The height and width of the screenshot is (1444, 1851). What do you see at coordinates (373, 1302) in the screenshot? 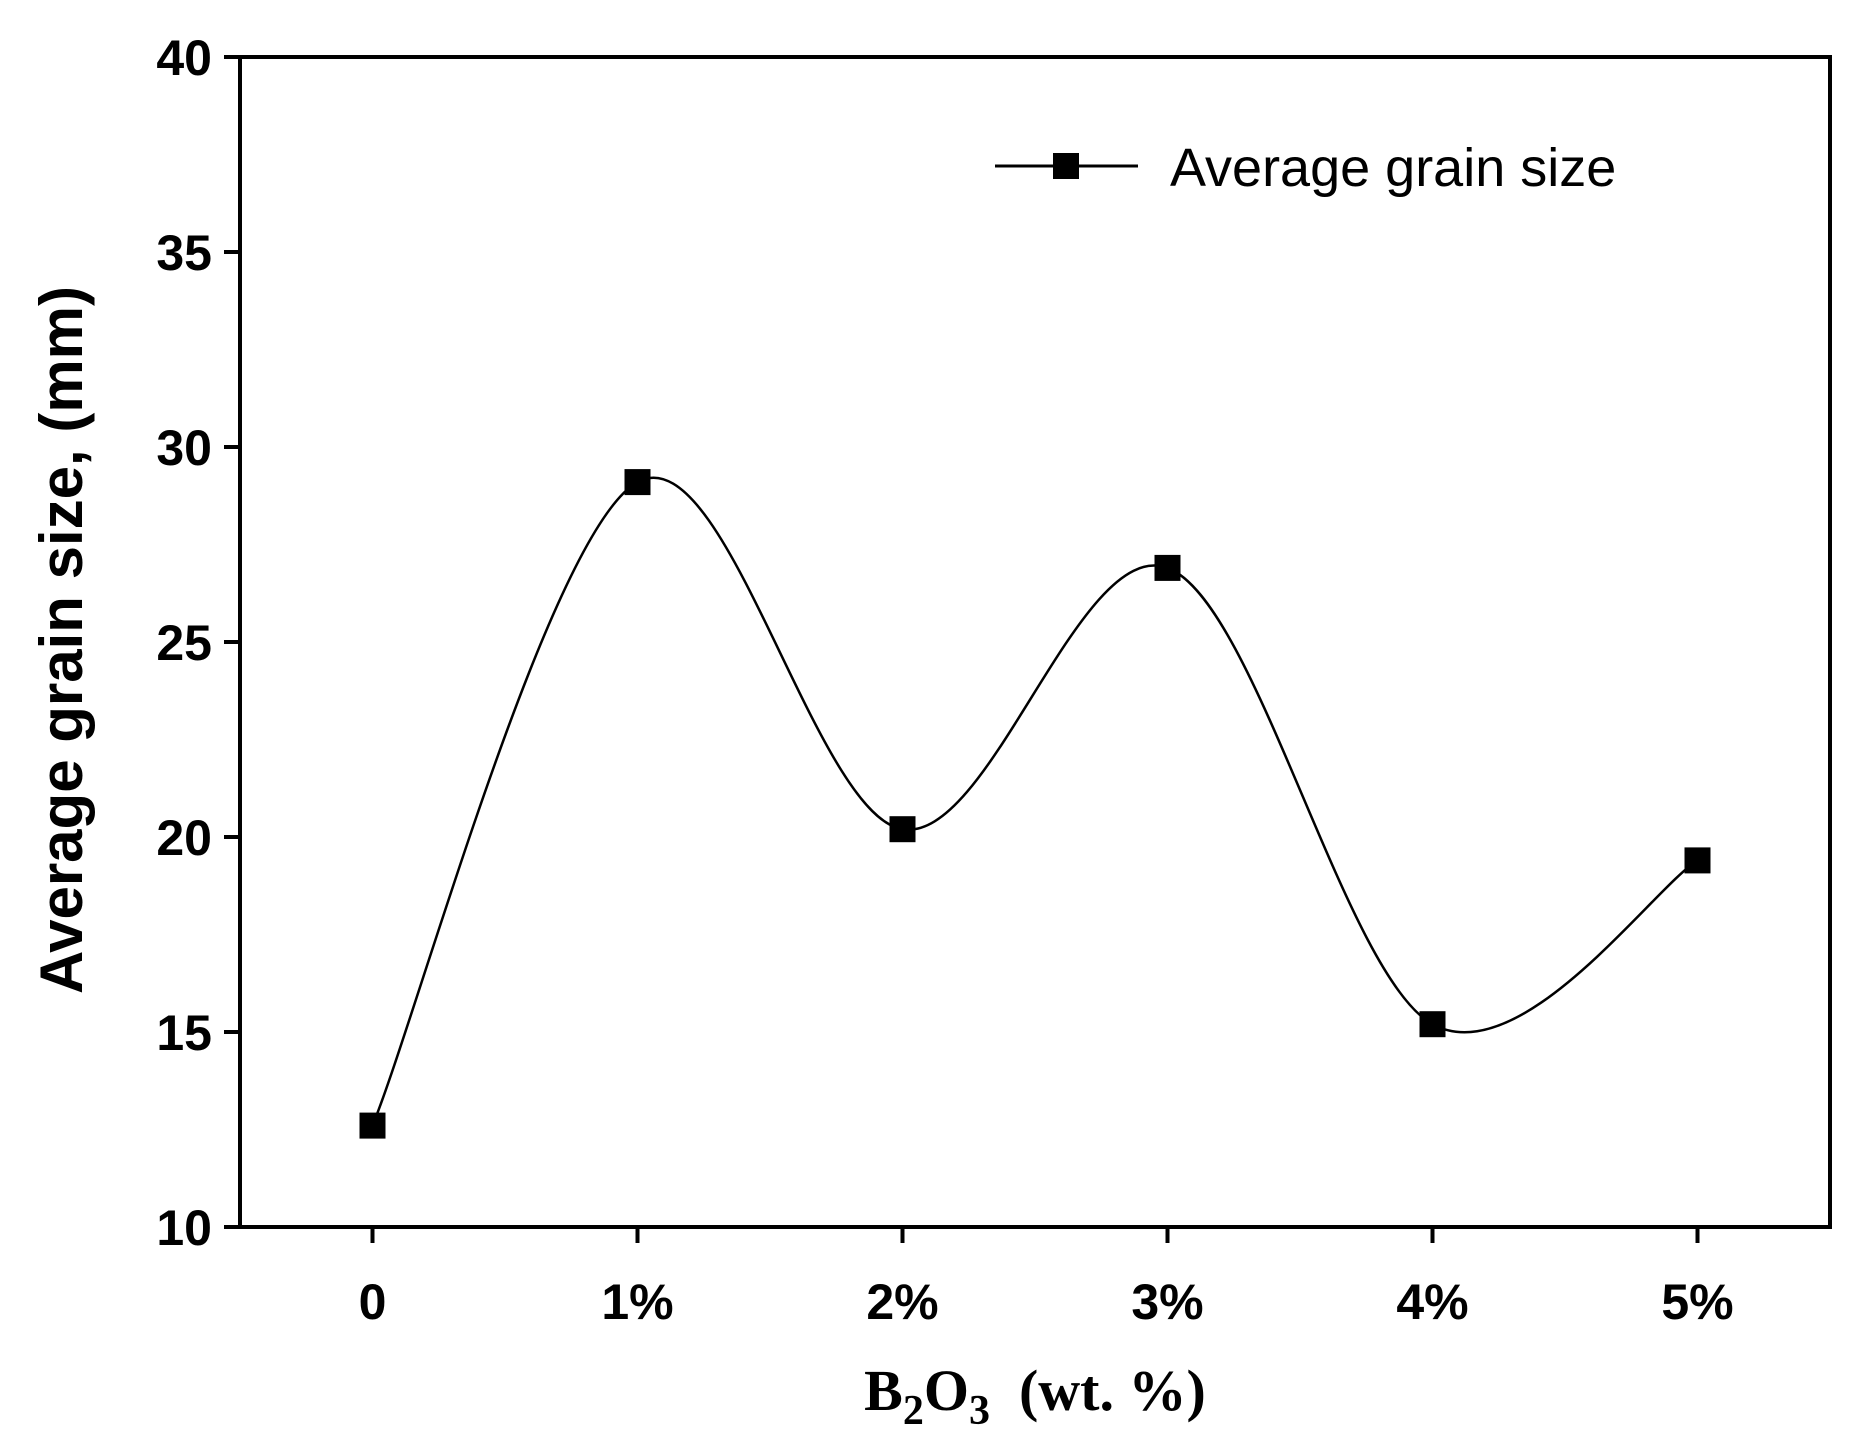
I see `x-tick-label: 0` at bounding box center [373, 1302].